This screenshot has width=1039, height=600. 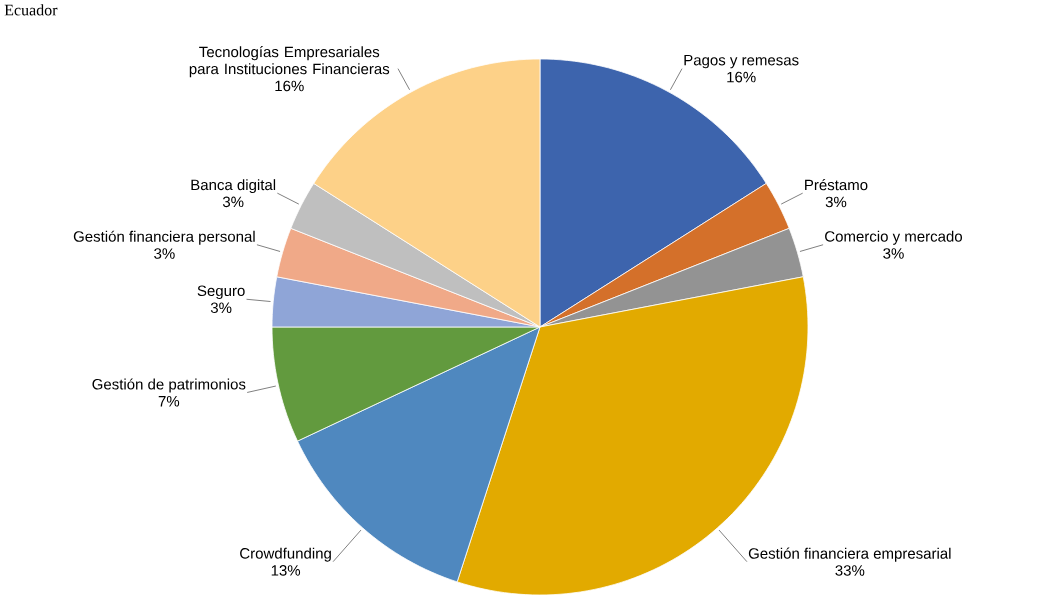 What do you see at coordinates (741, 61) in the screenshot?
I see `slice-label: Pagos y remesas` at bounding box center [741, 61].